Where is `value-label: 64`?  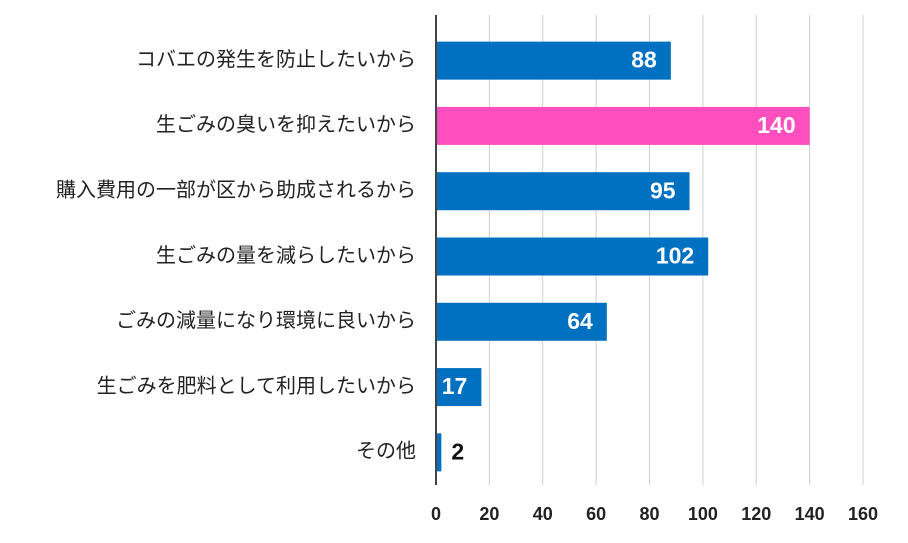 value-label: 64 is located at coordinates (580, 321).